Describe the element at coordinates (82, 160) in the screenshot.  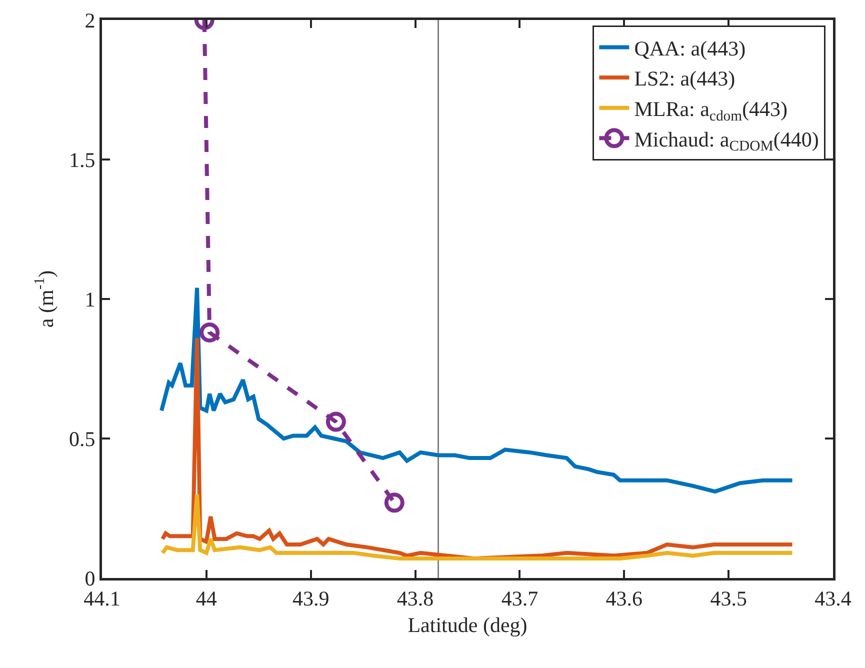
I see `y-tick-label: 1.5` at that location.